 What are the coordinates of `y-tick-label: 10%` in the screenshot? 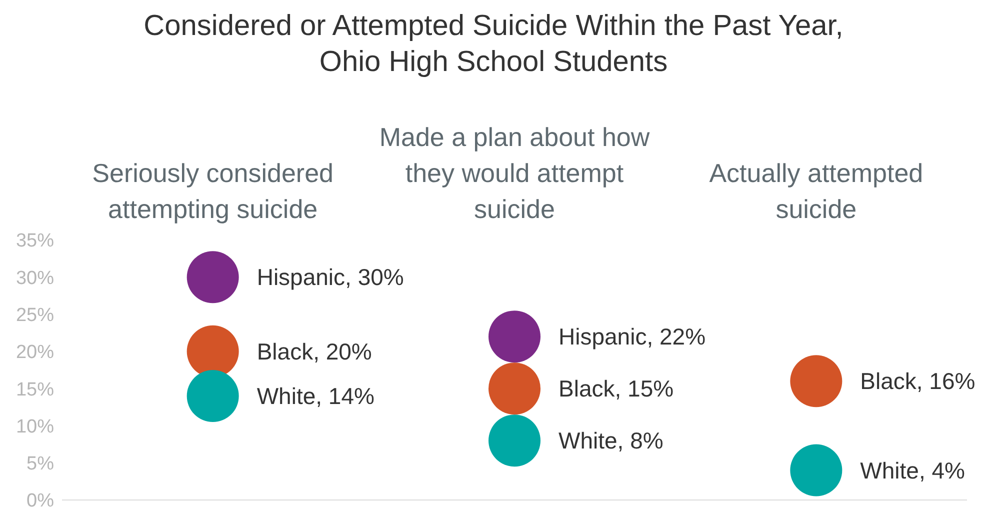 It's located at (35, 427).